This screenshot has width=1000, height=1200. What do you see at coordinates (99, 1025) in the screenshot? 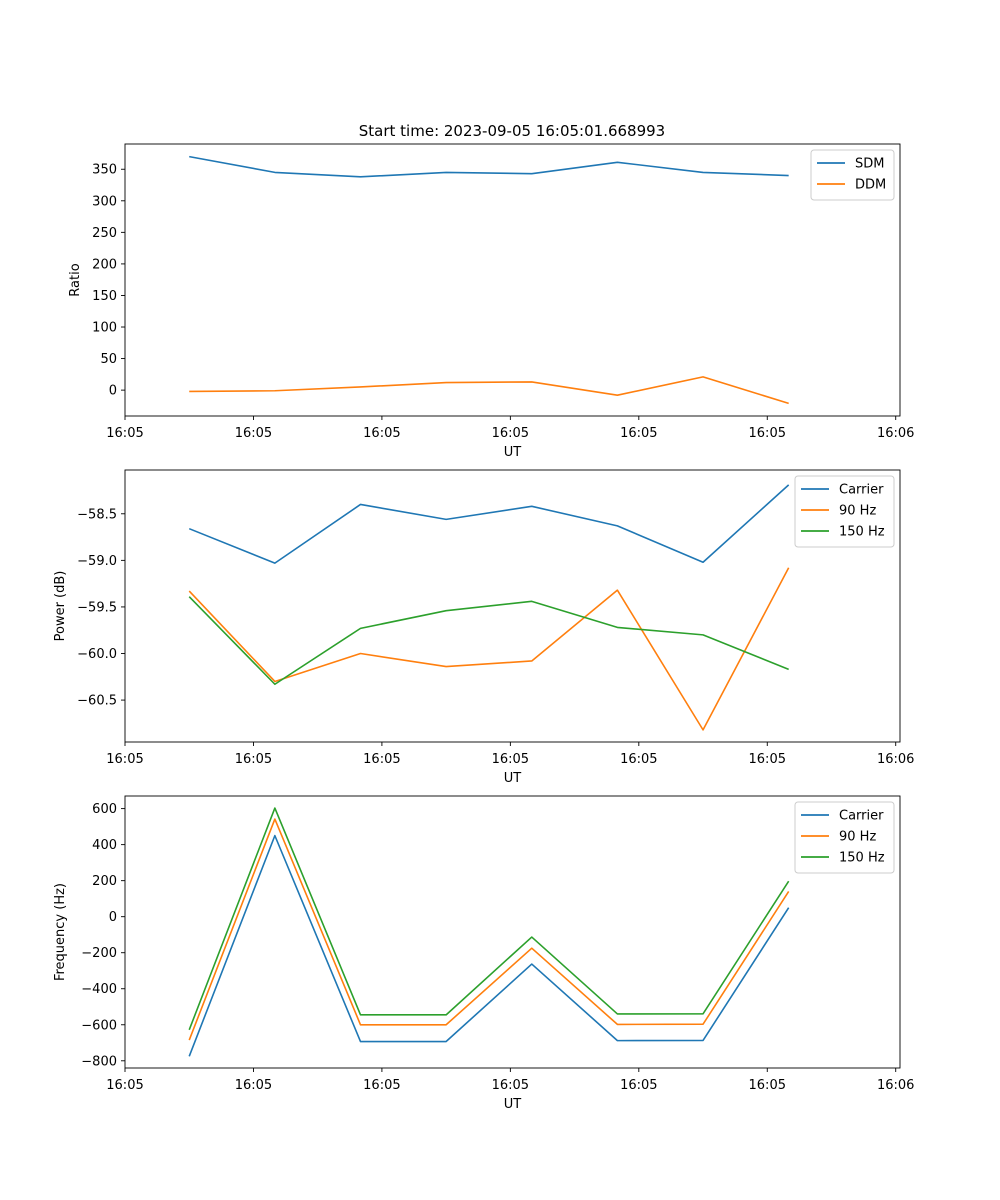
I see `y-tick-label: −600` at bounding box center [99, 1025].